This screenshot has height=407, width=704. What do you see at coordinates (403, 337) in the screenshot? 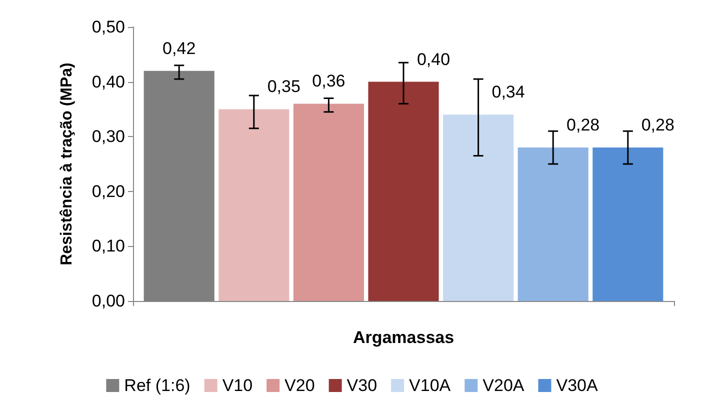
I see `x-axis-title: Argamassas` at bounding box center [403, 337].